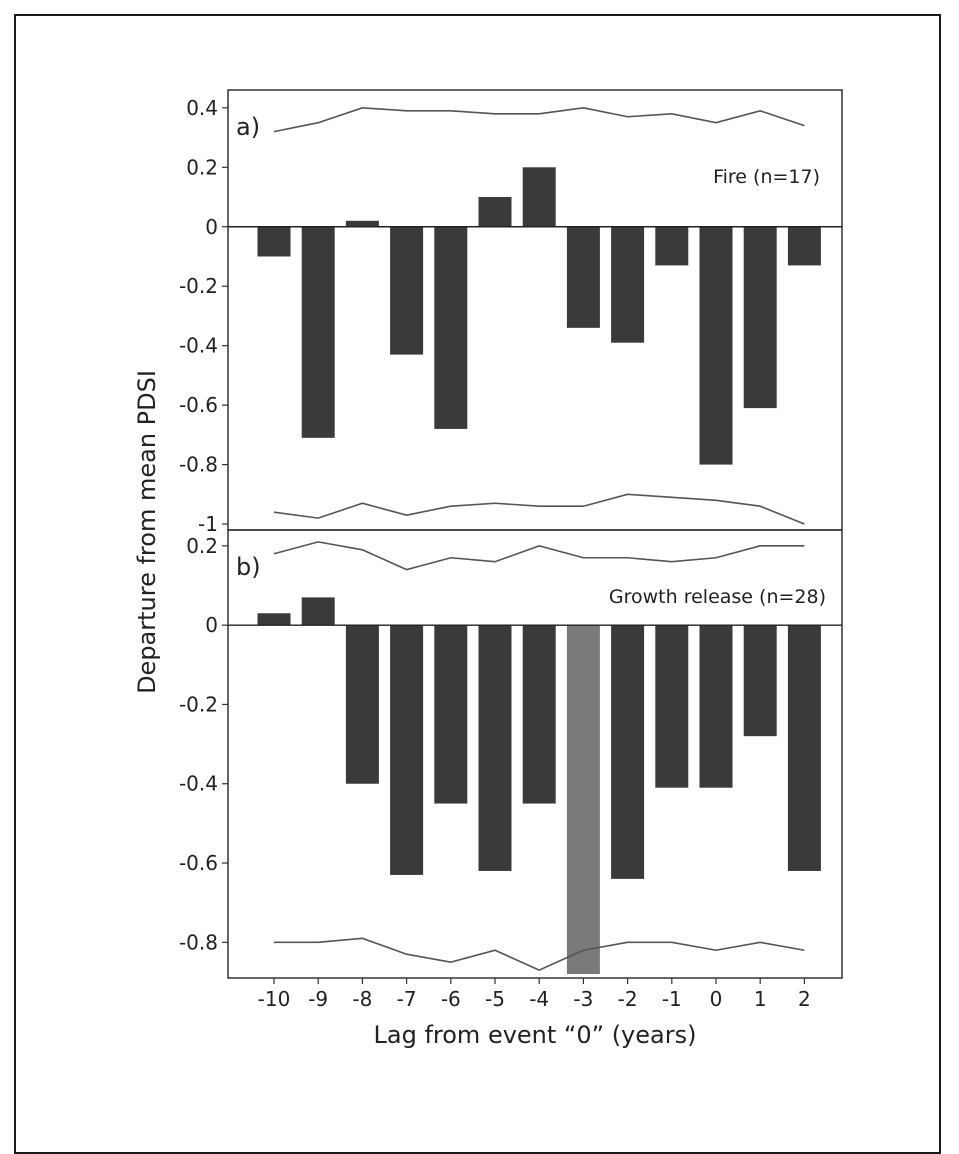 Image resolution: width=959 pixels, height=1154 pixels. Describe the element at coordinates (198, 863) in the screenshot. I see `panel-b-ytick-label: -0.6` at that location.